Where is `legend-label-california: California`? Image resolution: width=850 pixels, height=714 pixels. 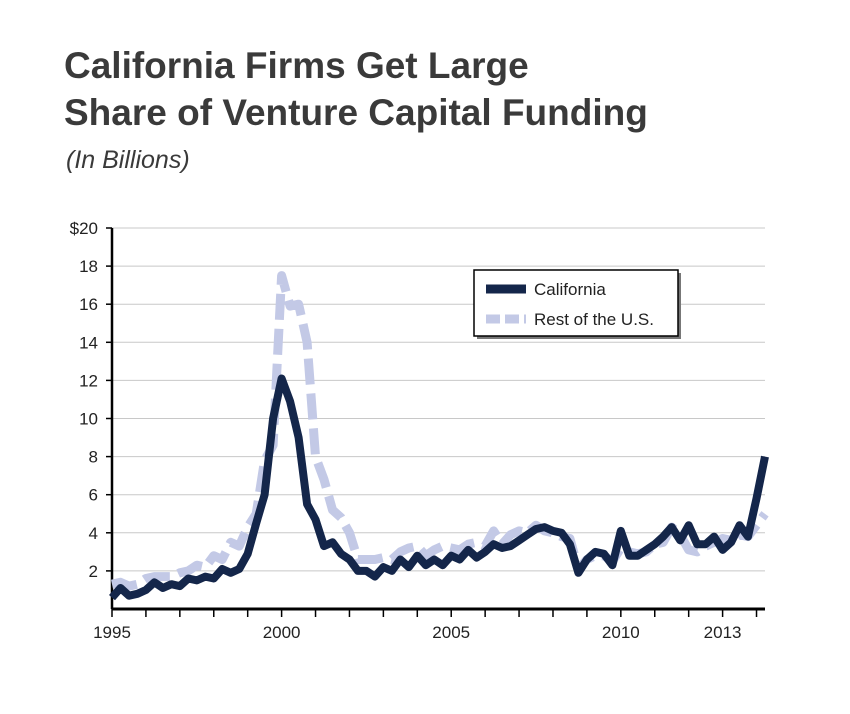 legend-label-california: California is located at coordinates (570, 289).